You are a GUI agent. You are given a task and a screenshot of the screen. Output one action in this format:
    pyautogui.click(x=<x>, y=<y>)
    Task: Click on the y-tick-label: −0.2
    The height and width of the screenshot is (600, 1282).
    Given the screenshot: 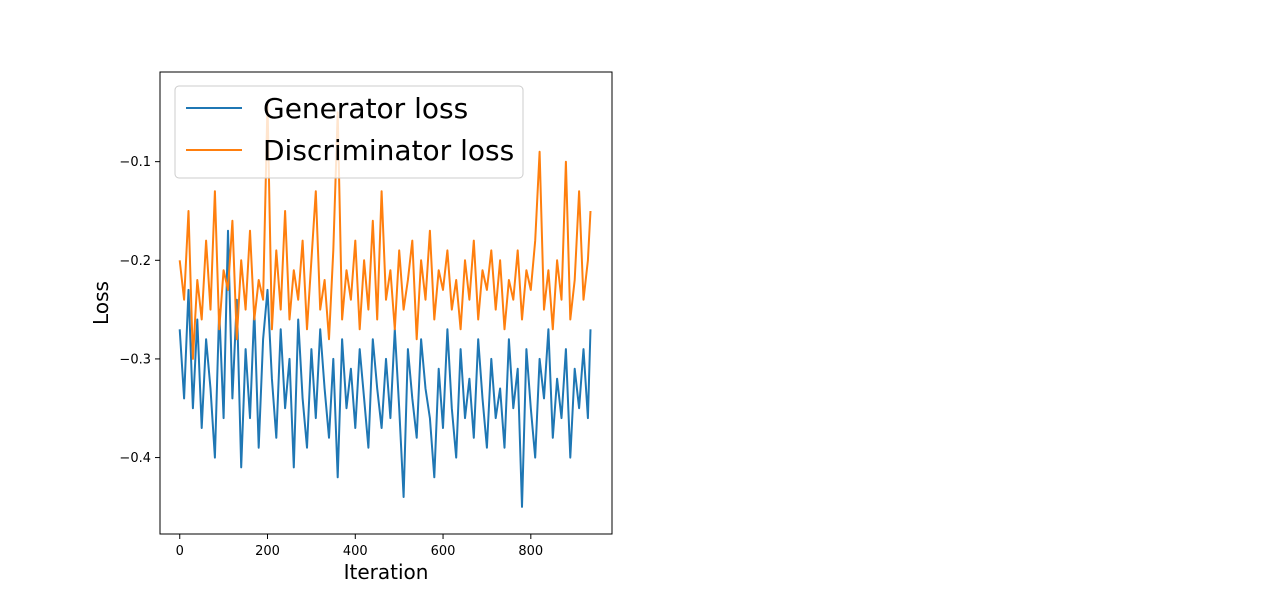 What is the action you would take?
    pyautogui.click(x=135, y=261)
    